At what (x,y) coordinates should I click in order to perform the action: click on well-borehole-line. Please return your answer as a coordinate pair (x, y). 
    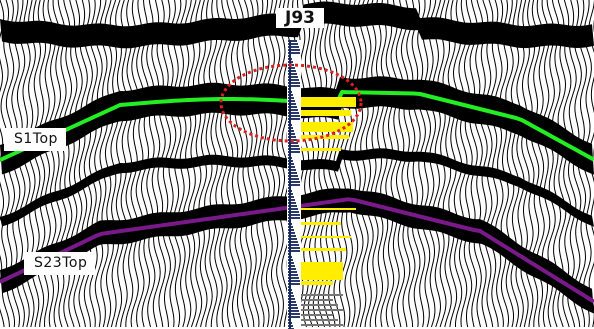
    Looking at the image, I should click on (290, 184).